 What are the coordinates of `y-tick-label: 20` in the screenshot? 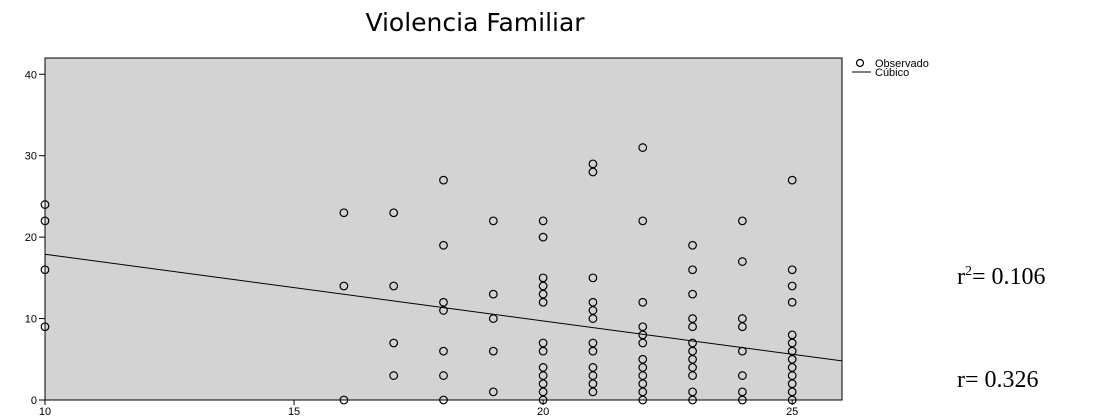 It's located at (31, 238).